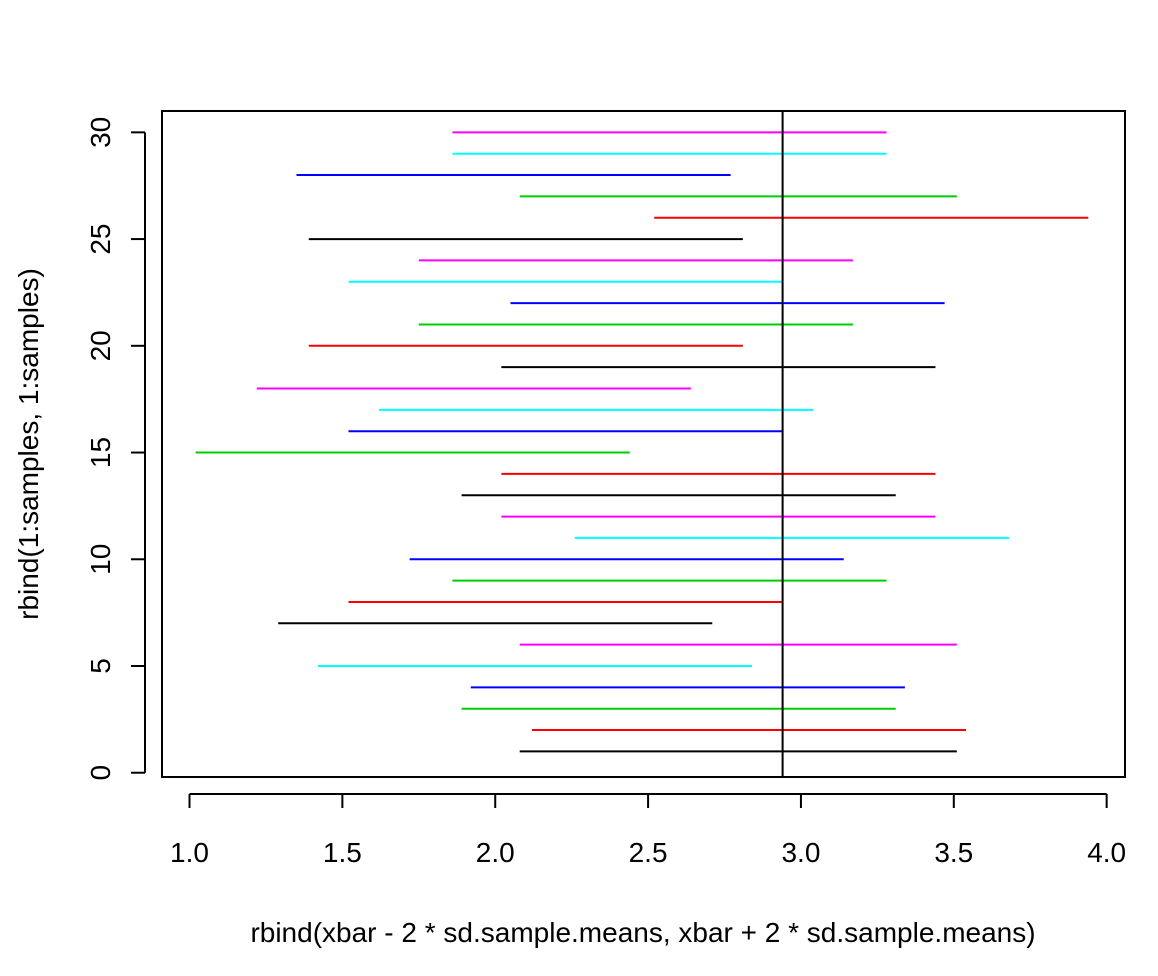 Image resolution: width=1158 pixels, height=976 pixels. What do you see at coordinates (100, 773) in the screenshot?
I see `y-tick-label-0: 0` at bounding box center [100, 773].